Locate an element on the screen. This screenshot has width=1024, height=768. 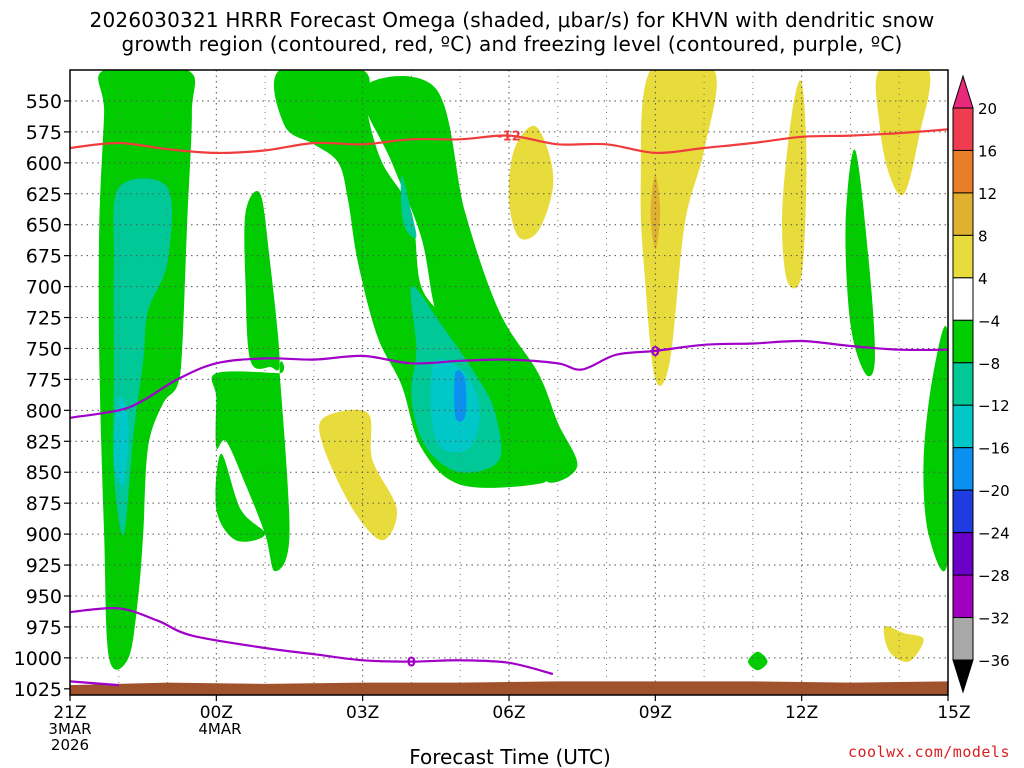
y-tick-label-775: 775 is located at coordinates (44, 380).